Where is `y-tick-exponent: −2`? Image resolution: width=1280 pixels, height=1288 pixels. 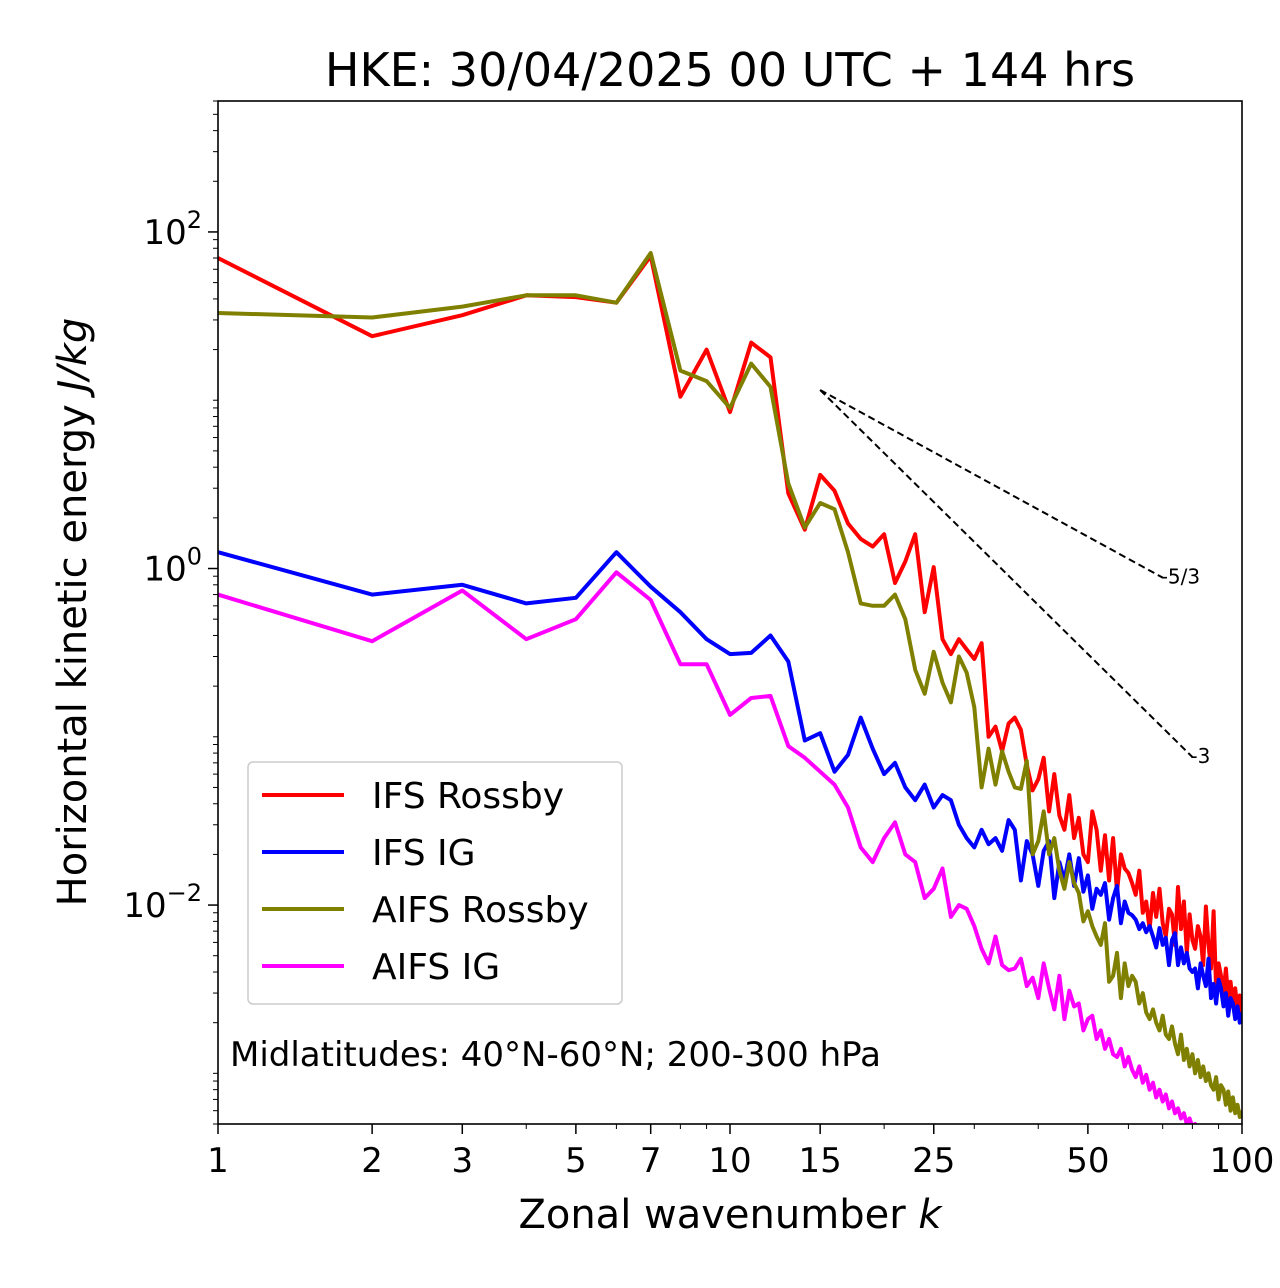
y-tick-exponent: −2 is located at coordinates (184, 893).